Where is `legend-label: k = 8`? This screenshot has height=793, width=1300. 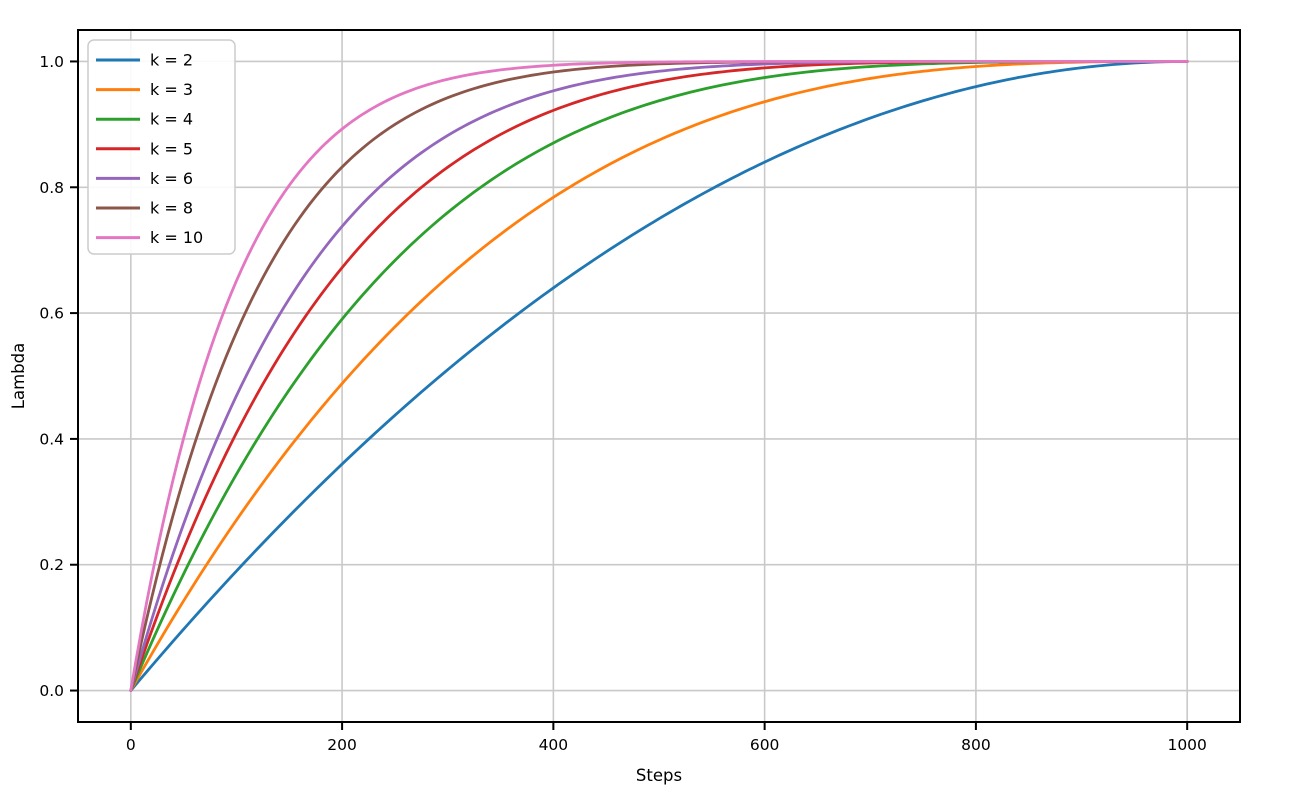
legend-label: k = 8 is located at coordinates (171, 208).